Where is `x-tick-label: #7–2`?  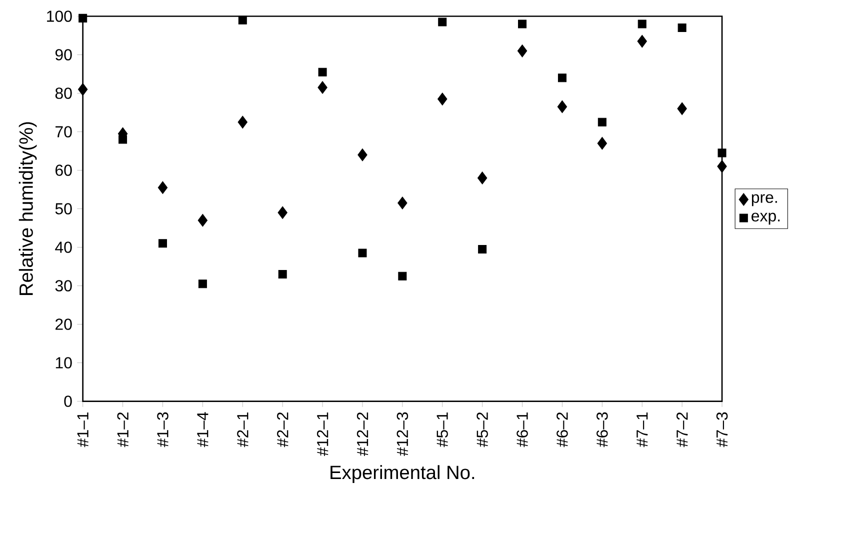 x-tick-label: #7–2 is located at coordinates (682, 430).